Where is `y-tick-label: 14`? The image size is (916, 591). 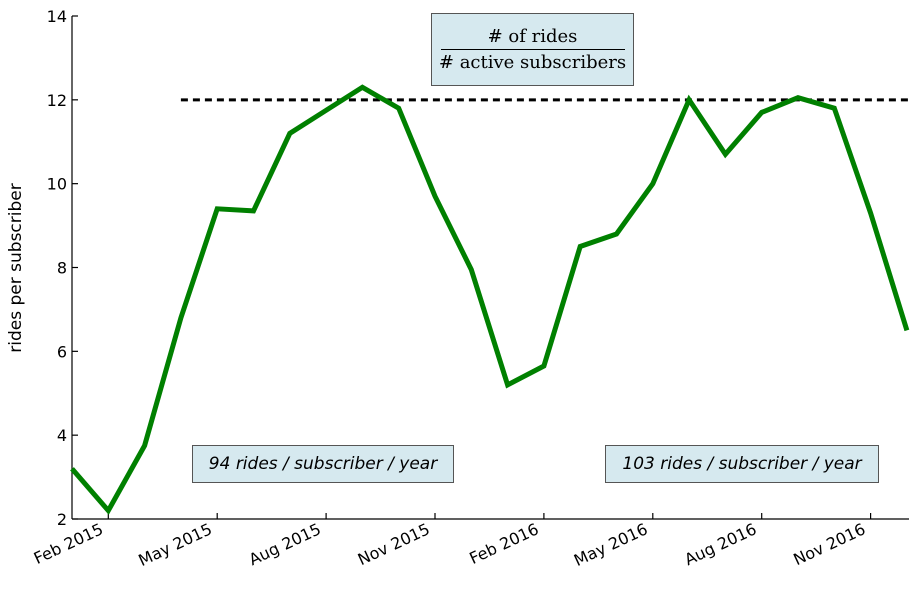 y-tick-label: 14 is located at coordinates (57, 16).